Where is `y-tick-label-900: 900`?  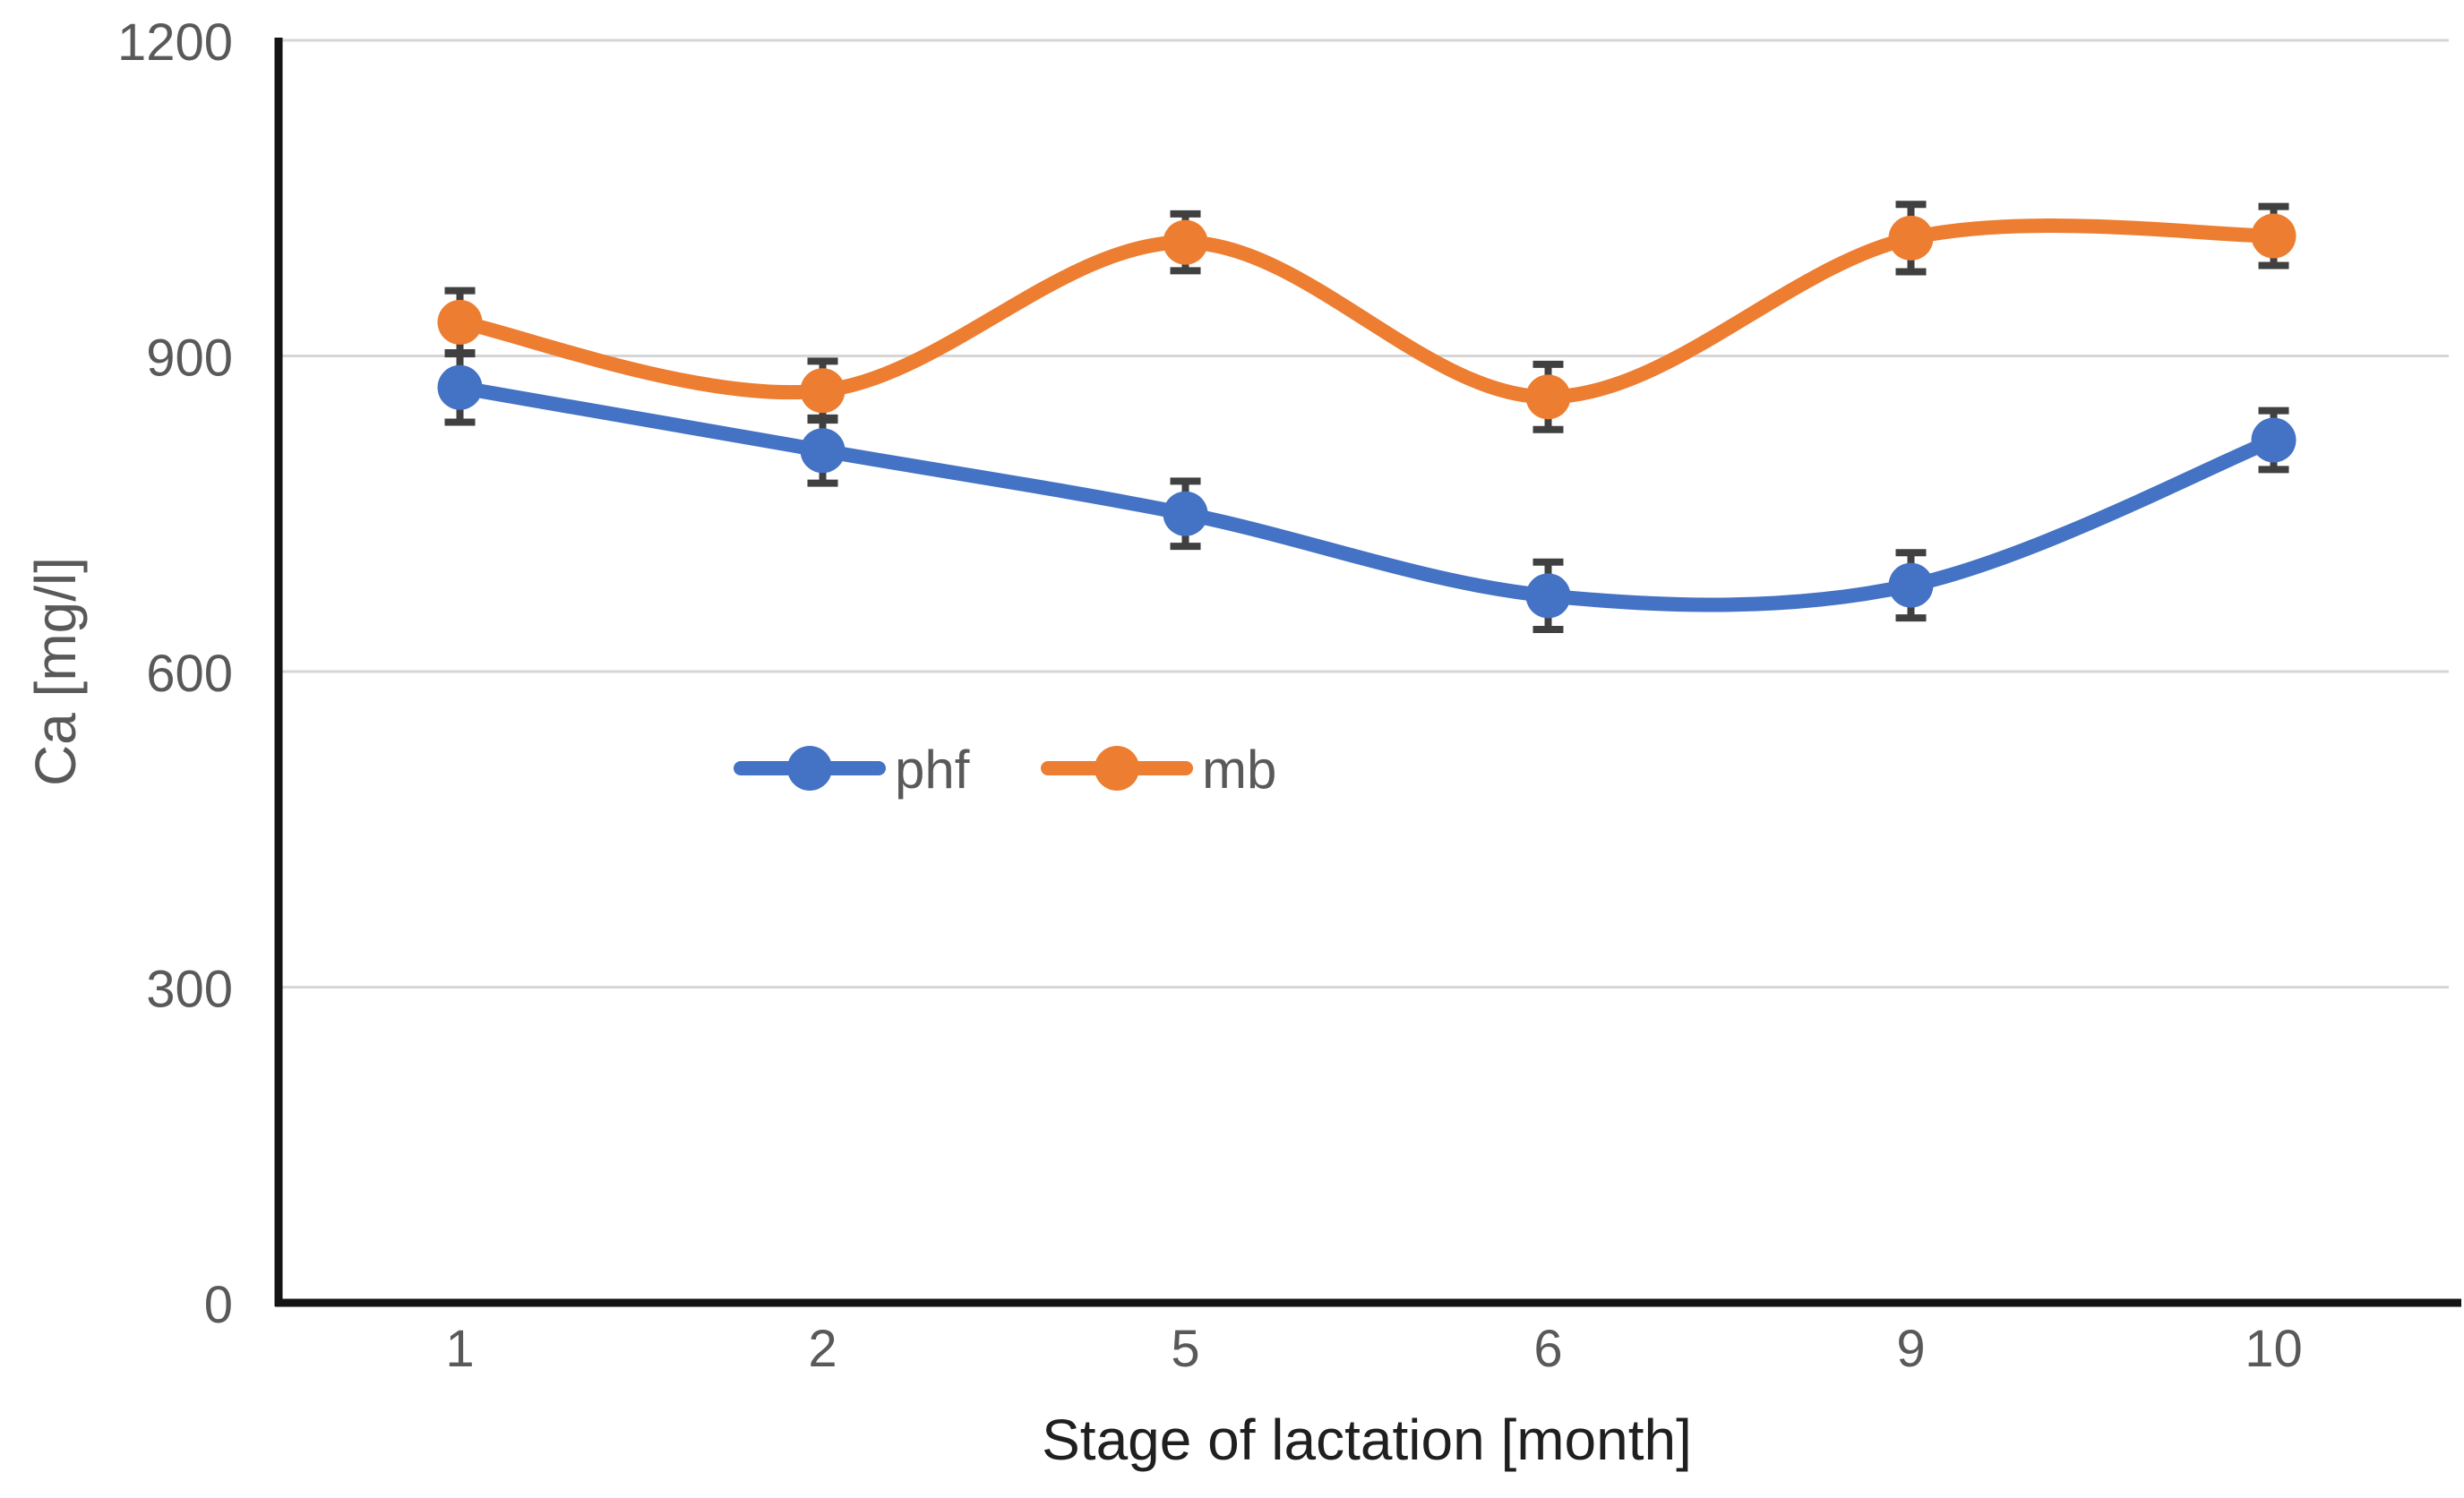 y-tick-label-900: 900 is located at coordinates (189, 359).